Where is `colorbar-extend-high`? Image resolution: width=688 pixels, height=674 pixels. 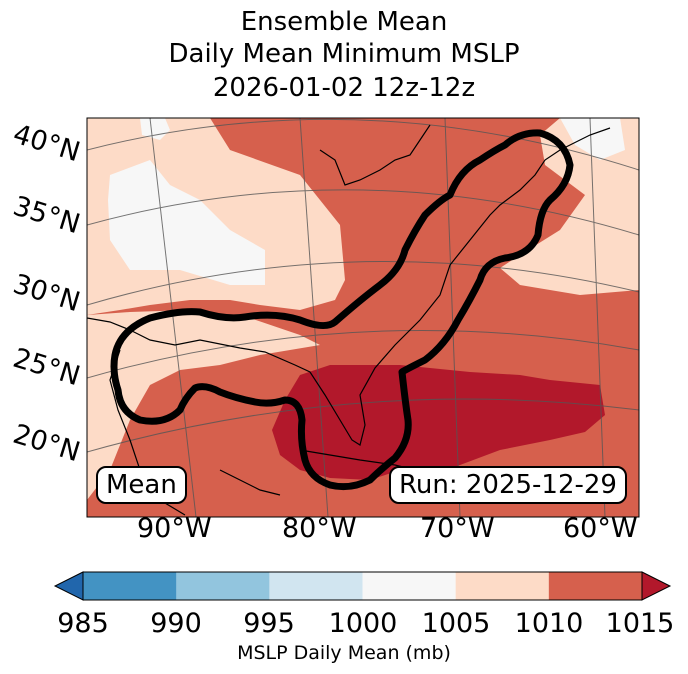
colorbar-extend-high is located at coordinates (656, 586).